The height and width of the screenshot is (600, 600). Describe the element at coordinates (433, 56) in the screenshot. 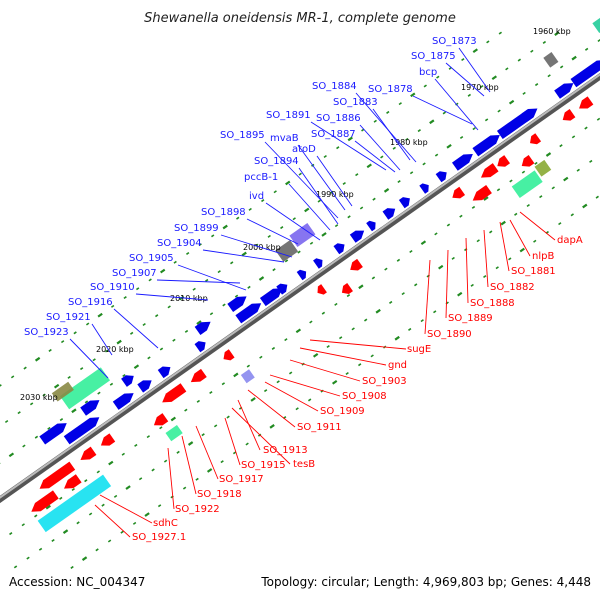

I see `gene-label-forward: SO_1875` at that location.